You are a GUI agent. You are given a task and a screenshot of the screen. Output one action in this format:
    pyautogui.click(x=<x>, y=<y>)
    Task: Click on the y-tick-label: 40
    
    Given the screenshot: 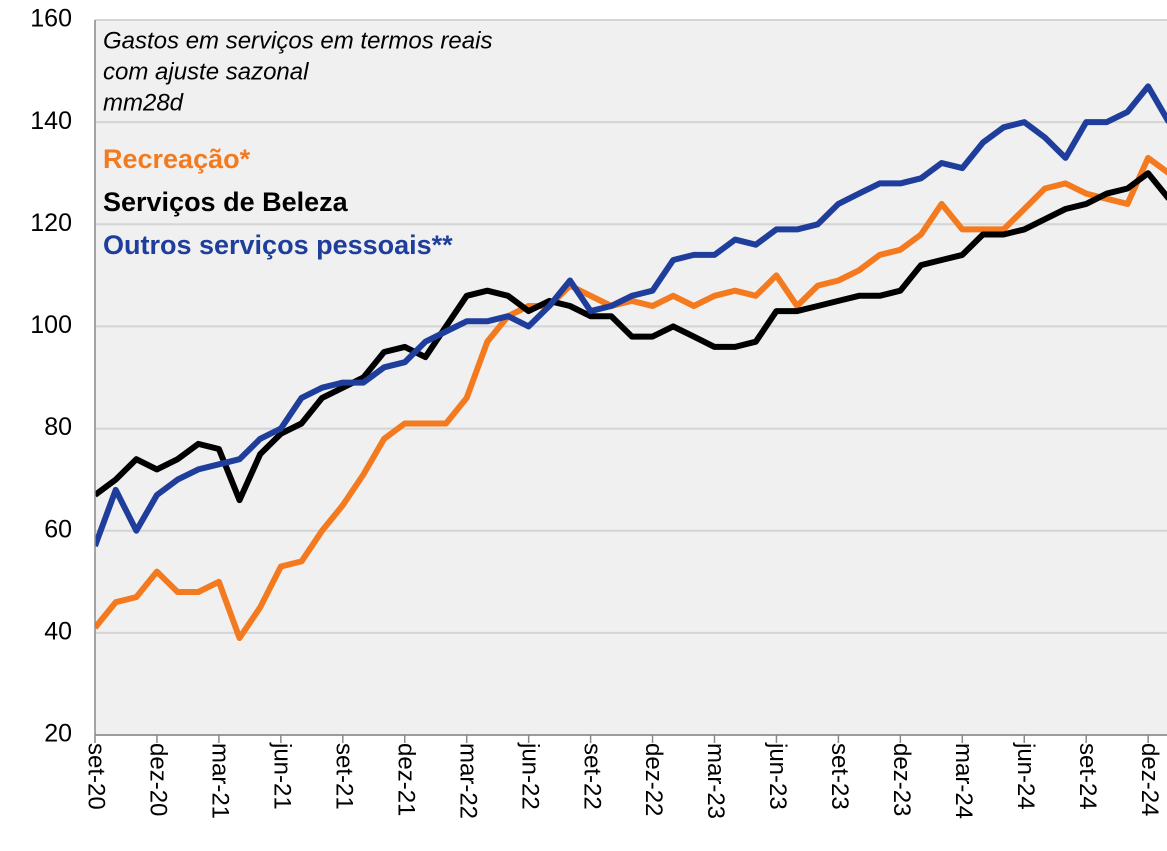 What is the action you would take?
    pyautogui.click(x=58, y=631)
    